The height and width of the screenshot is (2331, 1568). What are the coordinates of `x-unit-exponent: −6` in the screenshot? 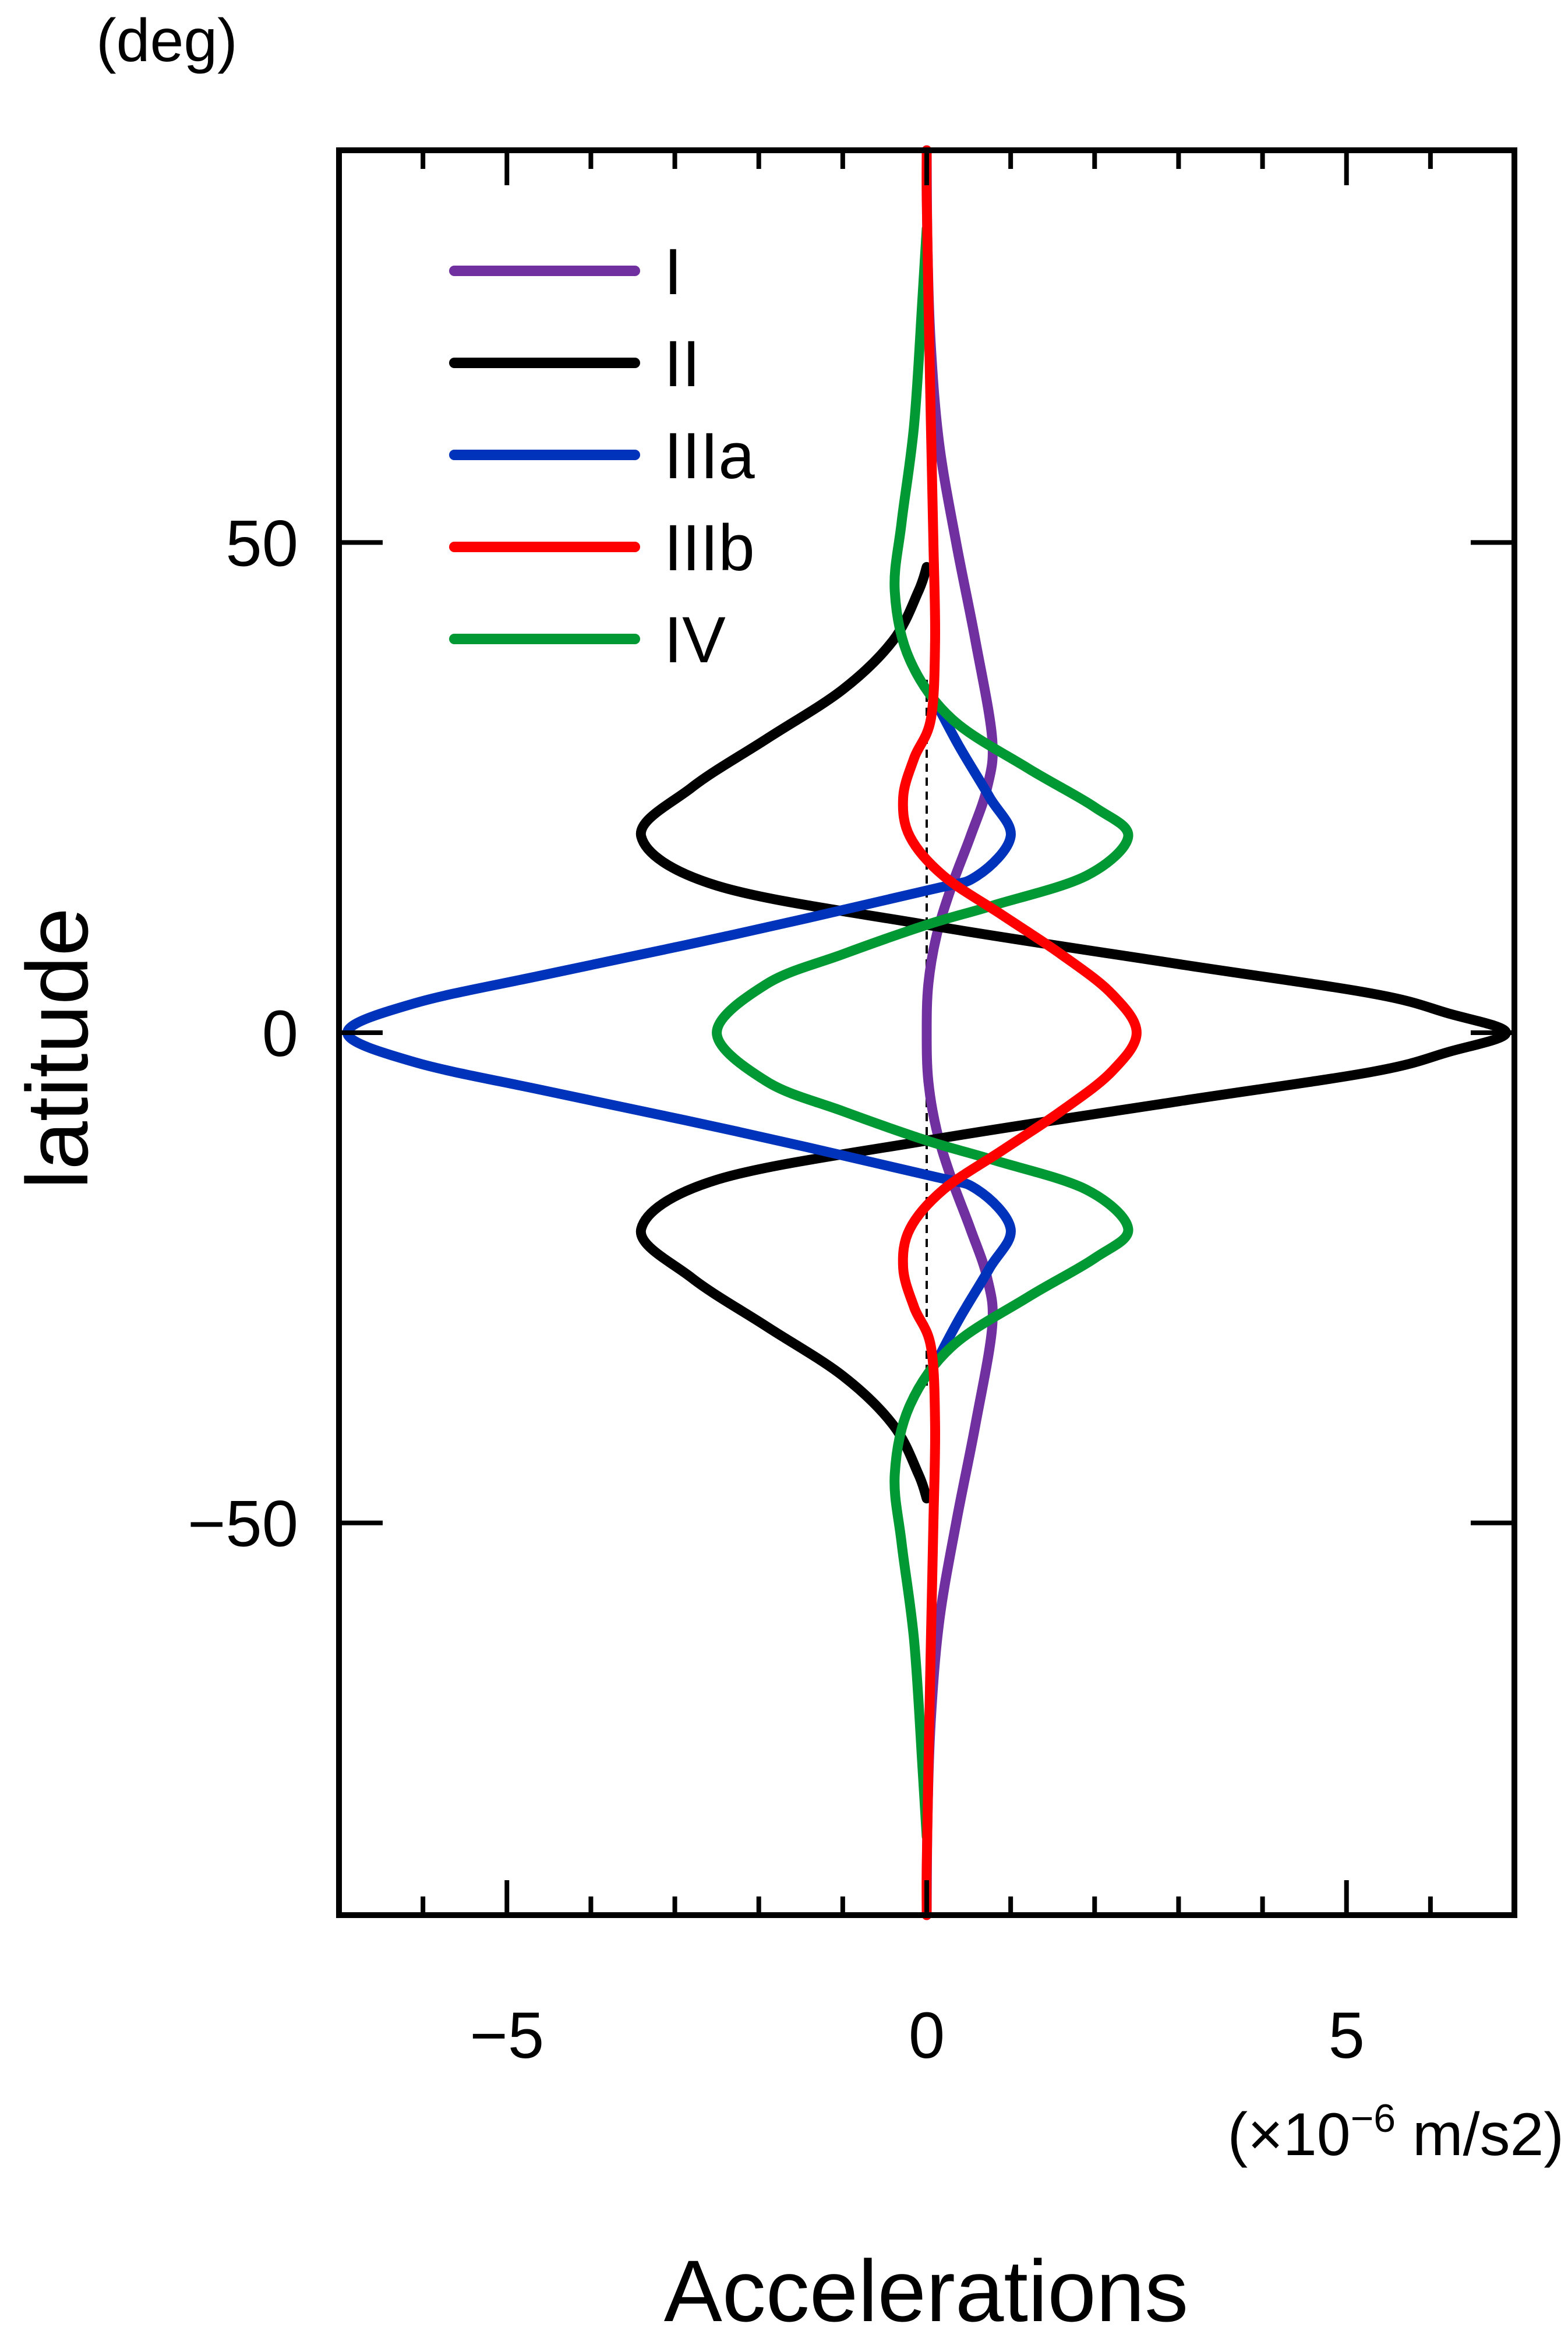 It's located at (1374, 2118).